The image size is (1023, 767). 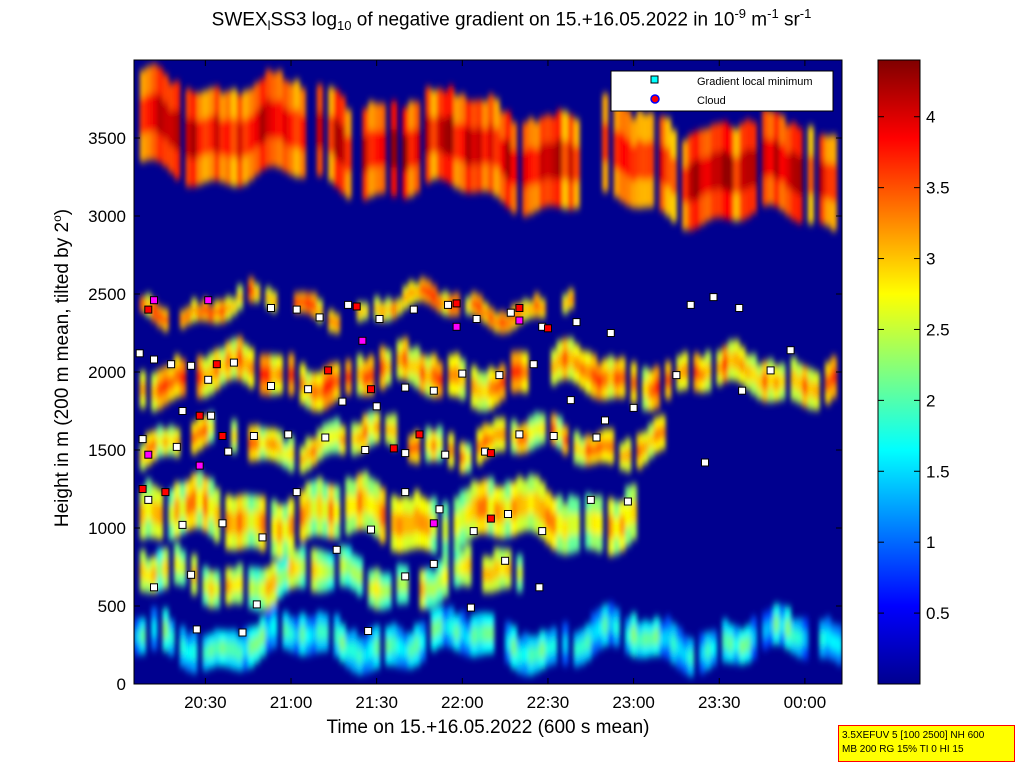 What do you see at coordinates (433, 523) in the screenshot?
I see `gradient-minimum-marker-magenta` at bounding box center [433, 523].